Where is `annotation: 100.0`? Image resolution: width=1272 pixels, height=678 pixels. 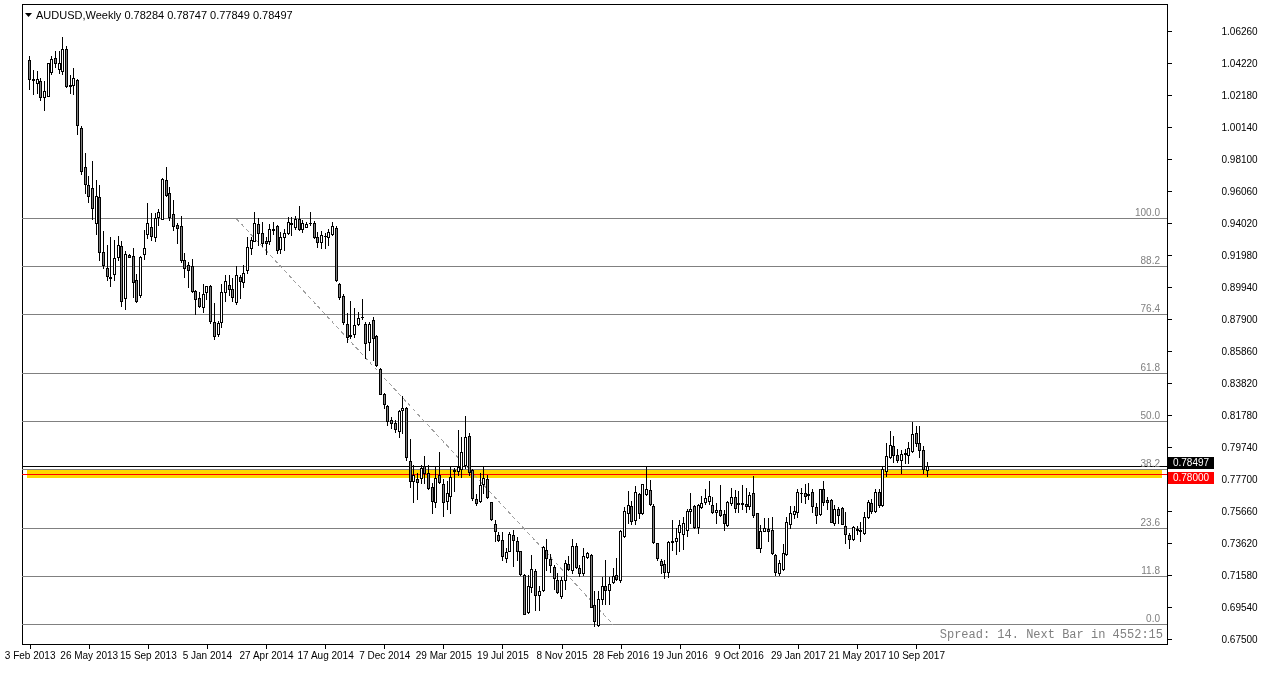
annotation: 100.0 is located at coordinates (1147, 212).